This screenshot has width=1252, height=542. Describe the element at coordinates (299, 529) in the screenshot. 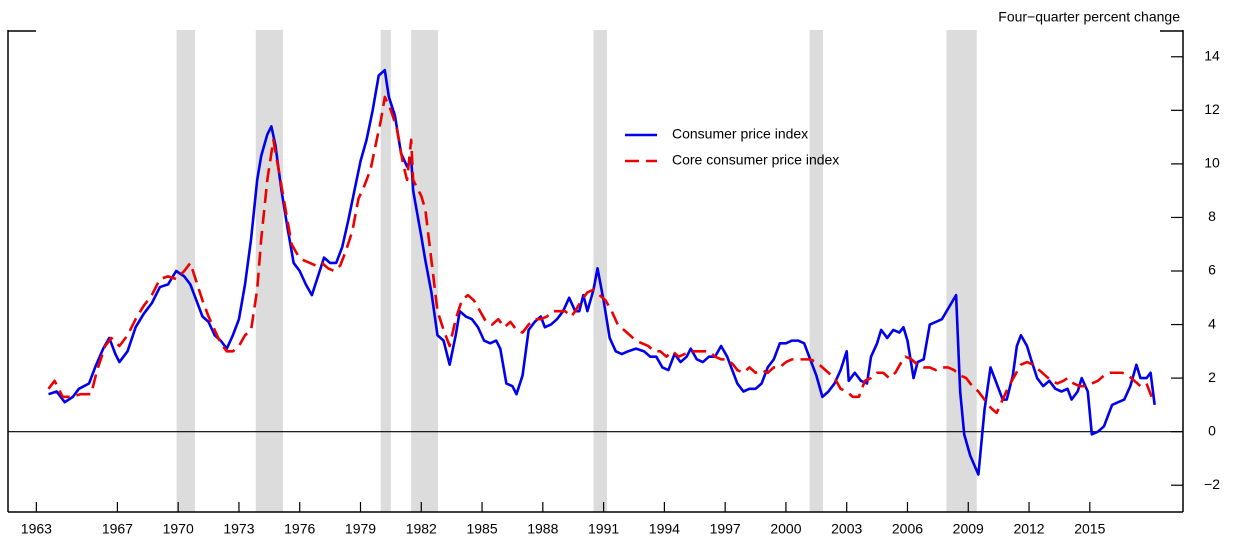

I see `x-tick-label: 1976` at that location.